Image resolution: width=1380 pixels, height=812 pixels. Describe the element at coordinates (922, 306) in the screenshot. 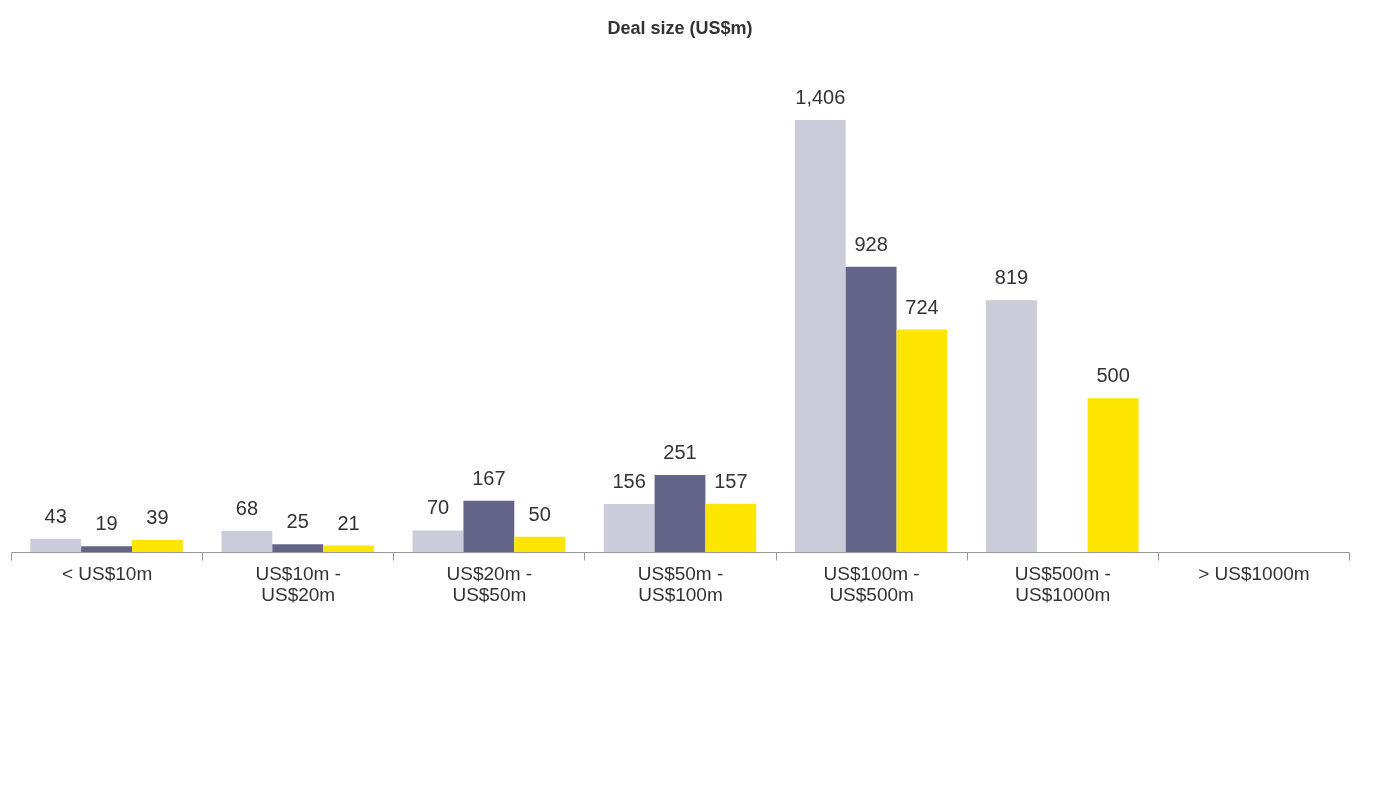

I see `data-label: 724` at that location.